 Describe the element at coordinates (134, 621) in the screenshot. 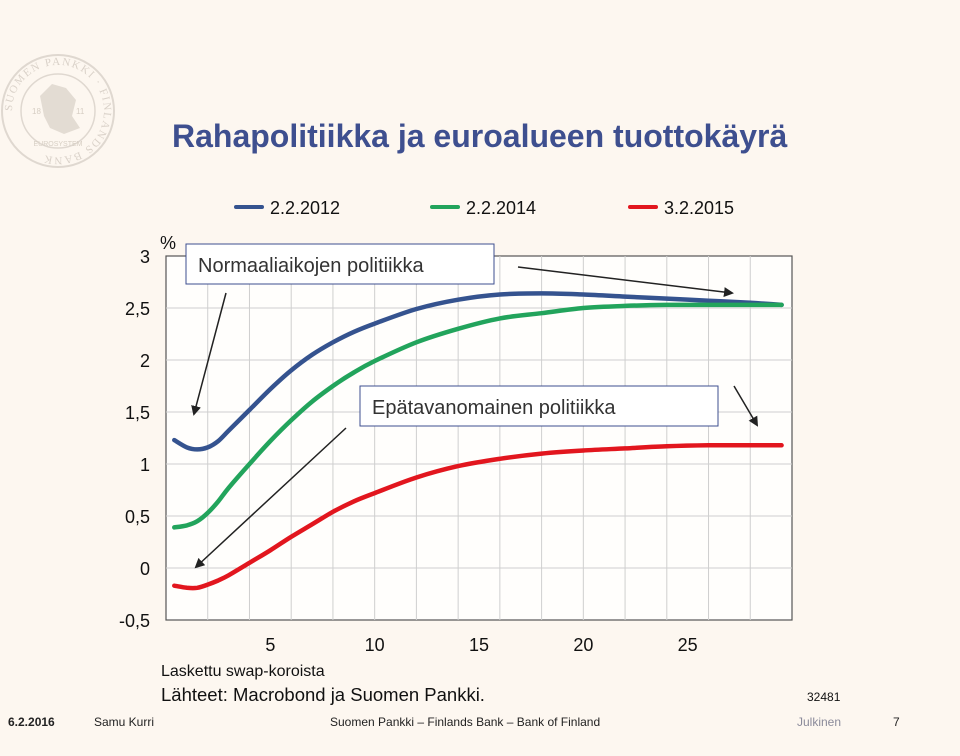

I see `y-tick-label: -0,5` at that location.